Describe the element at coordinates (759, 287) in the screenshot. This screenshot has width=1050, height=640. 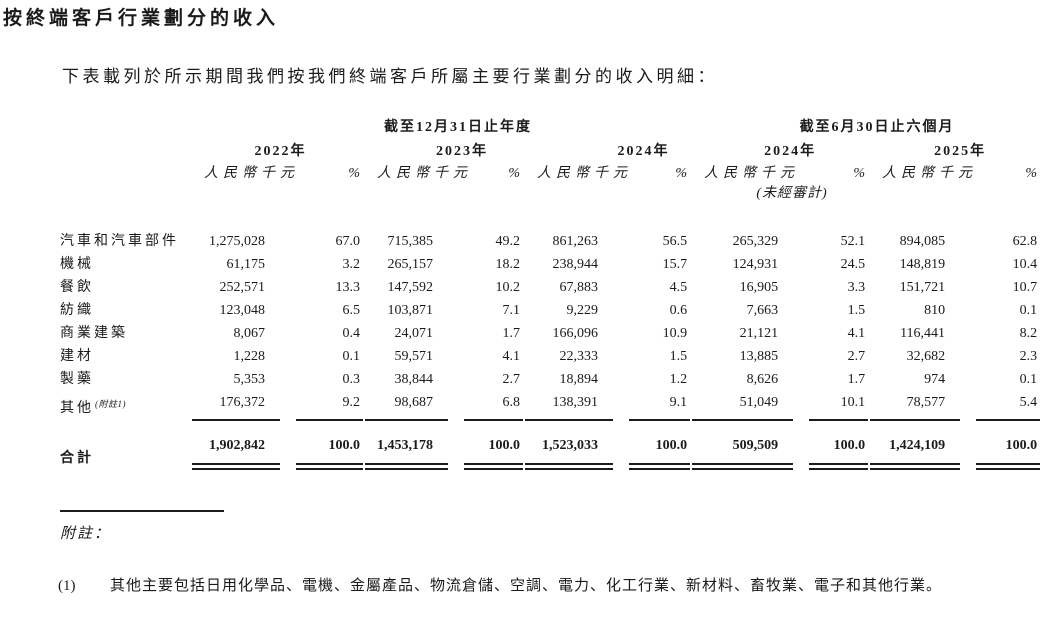
I see `amount-cell: 16,905` at that location.